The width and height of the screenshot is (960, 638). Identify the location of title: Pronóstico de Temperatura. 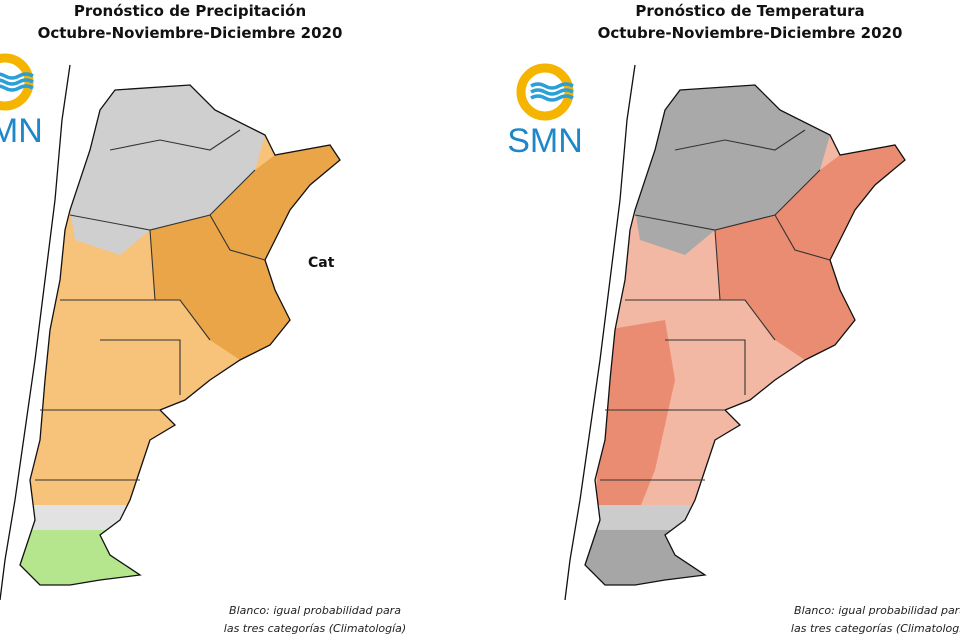
(749, 11).